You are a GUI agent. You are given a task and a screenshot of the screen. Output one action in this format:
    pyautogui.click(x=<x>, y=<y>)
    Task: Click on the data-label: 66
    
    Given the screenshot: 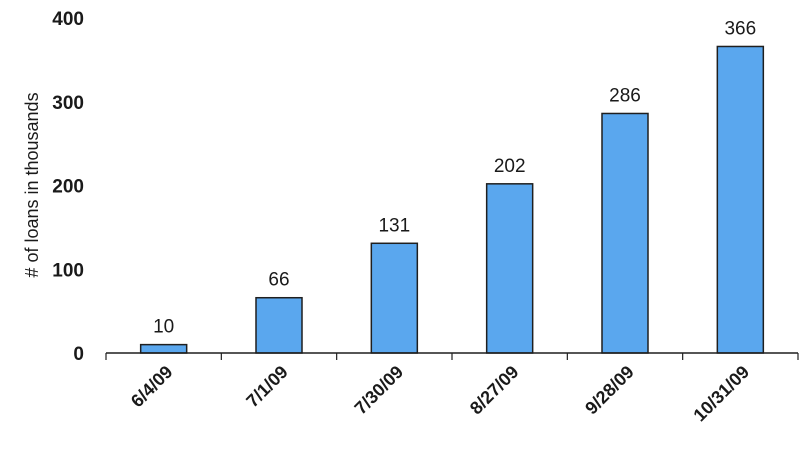 What is the action you would take?
    pyautogui.click(x=278, y=280)
    